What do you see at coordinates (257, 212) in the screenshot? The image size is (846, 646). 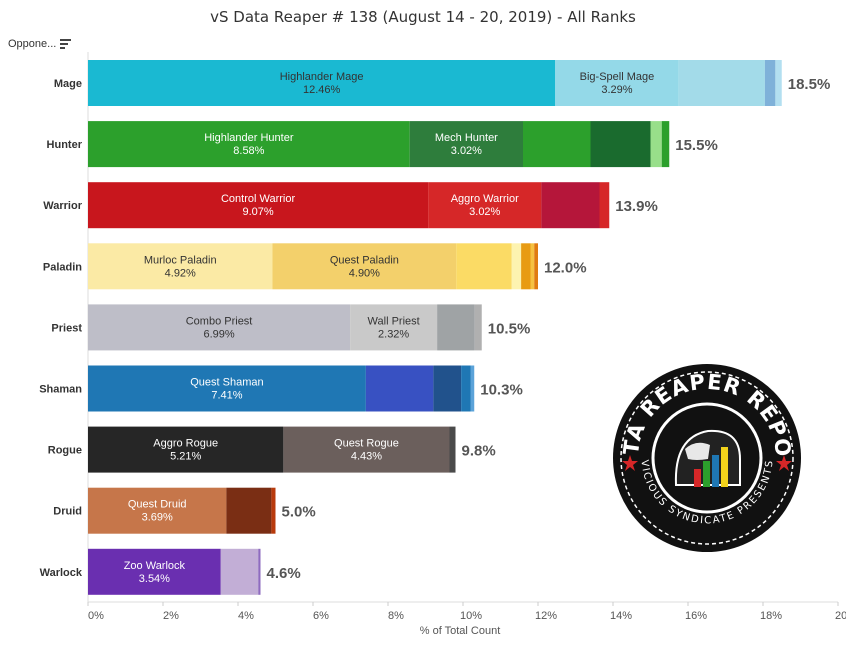 I see `segment-value-label: 9.07%` at bounding box center [257, 212].